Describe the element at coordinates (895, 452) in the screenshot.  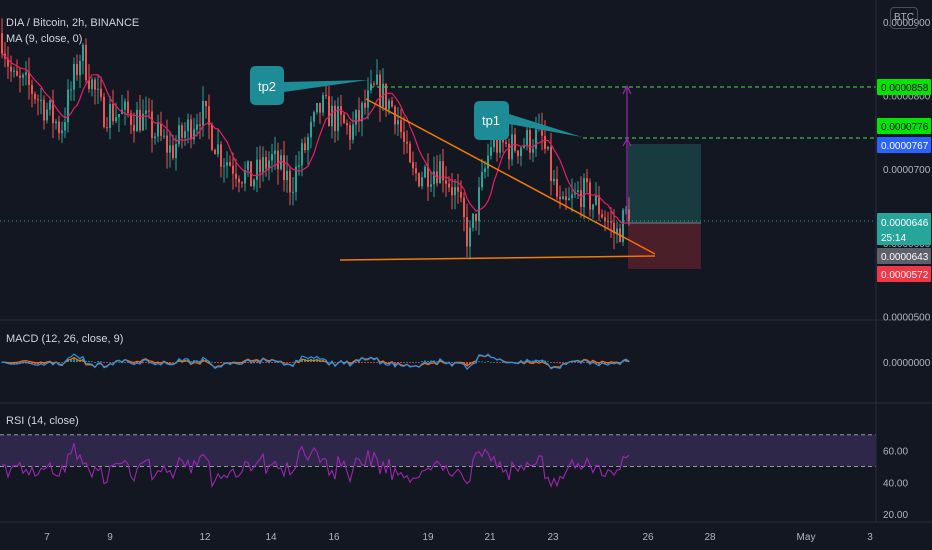
I see `rsi-tick-label: 60.00` at that location.